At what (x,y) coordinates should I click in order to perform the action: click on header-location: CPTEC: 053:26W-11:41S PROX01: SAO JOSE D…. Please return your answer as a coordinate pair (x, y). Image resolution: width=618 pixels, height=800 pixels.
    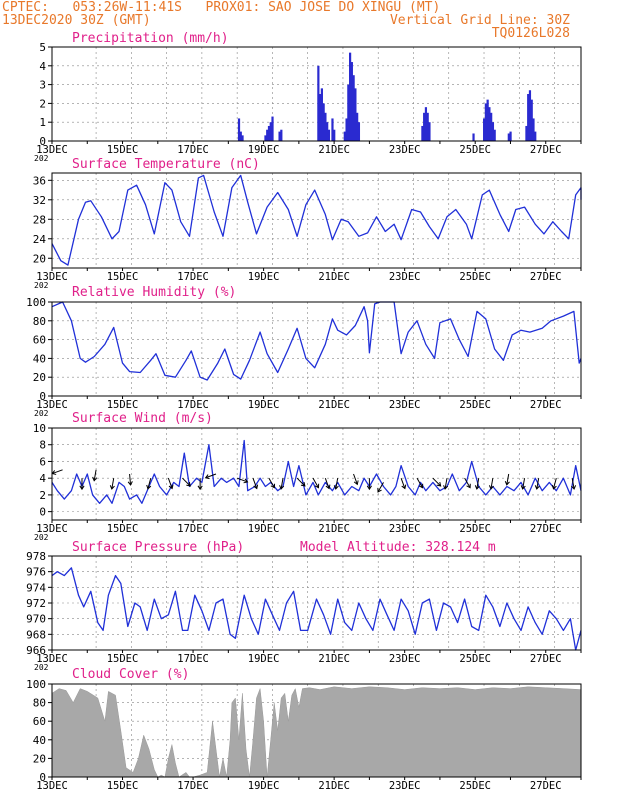
    Looking at the image, I should click on (221, 7).